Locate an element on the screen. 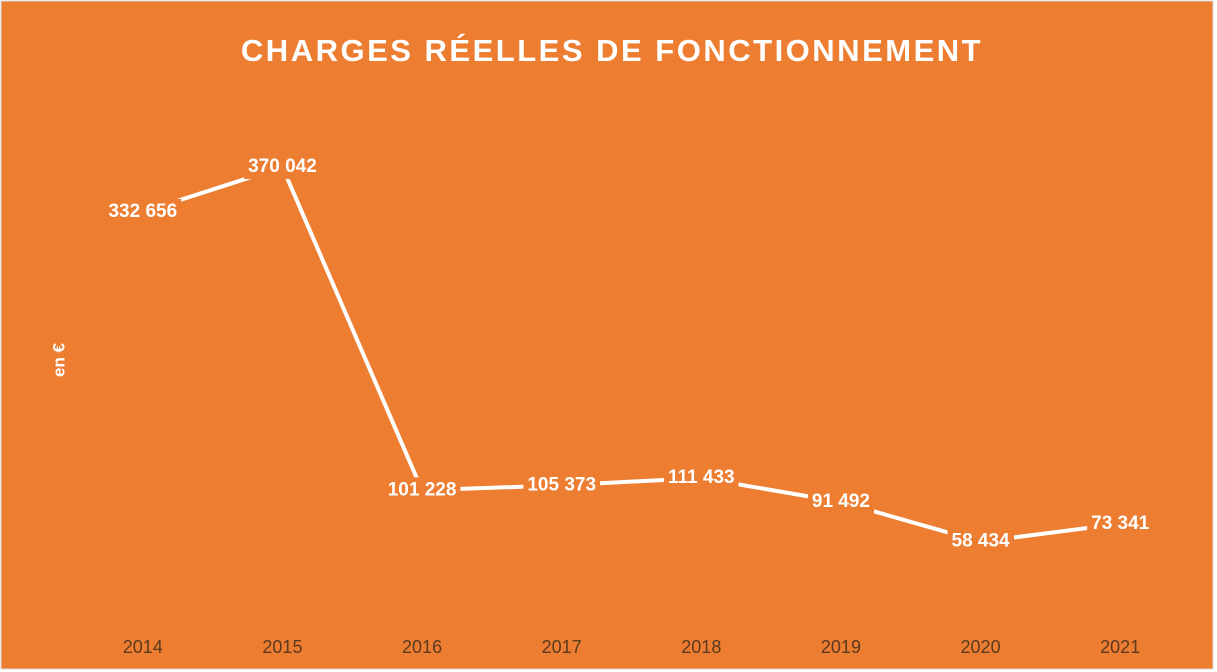 The width and height of the screenshot is (1217, 672). data-label: 73 341 is located at coordinates (1120, 523).